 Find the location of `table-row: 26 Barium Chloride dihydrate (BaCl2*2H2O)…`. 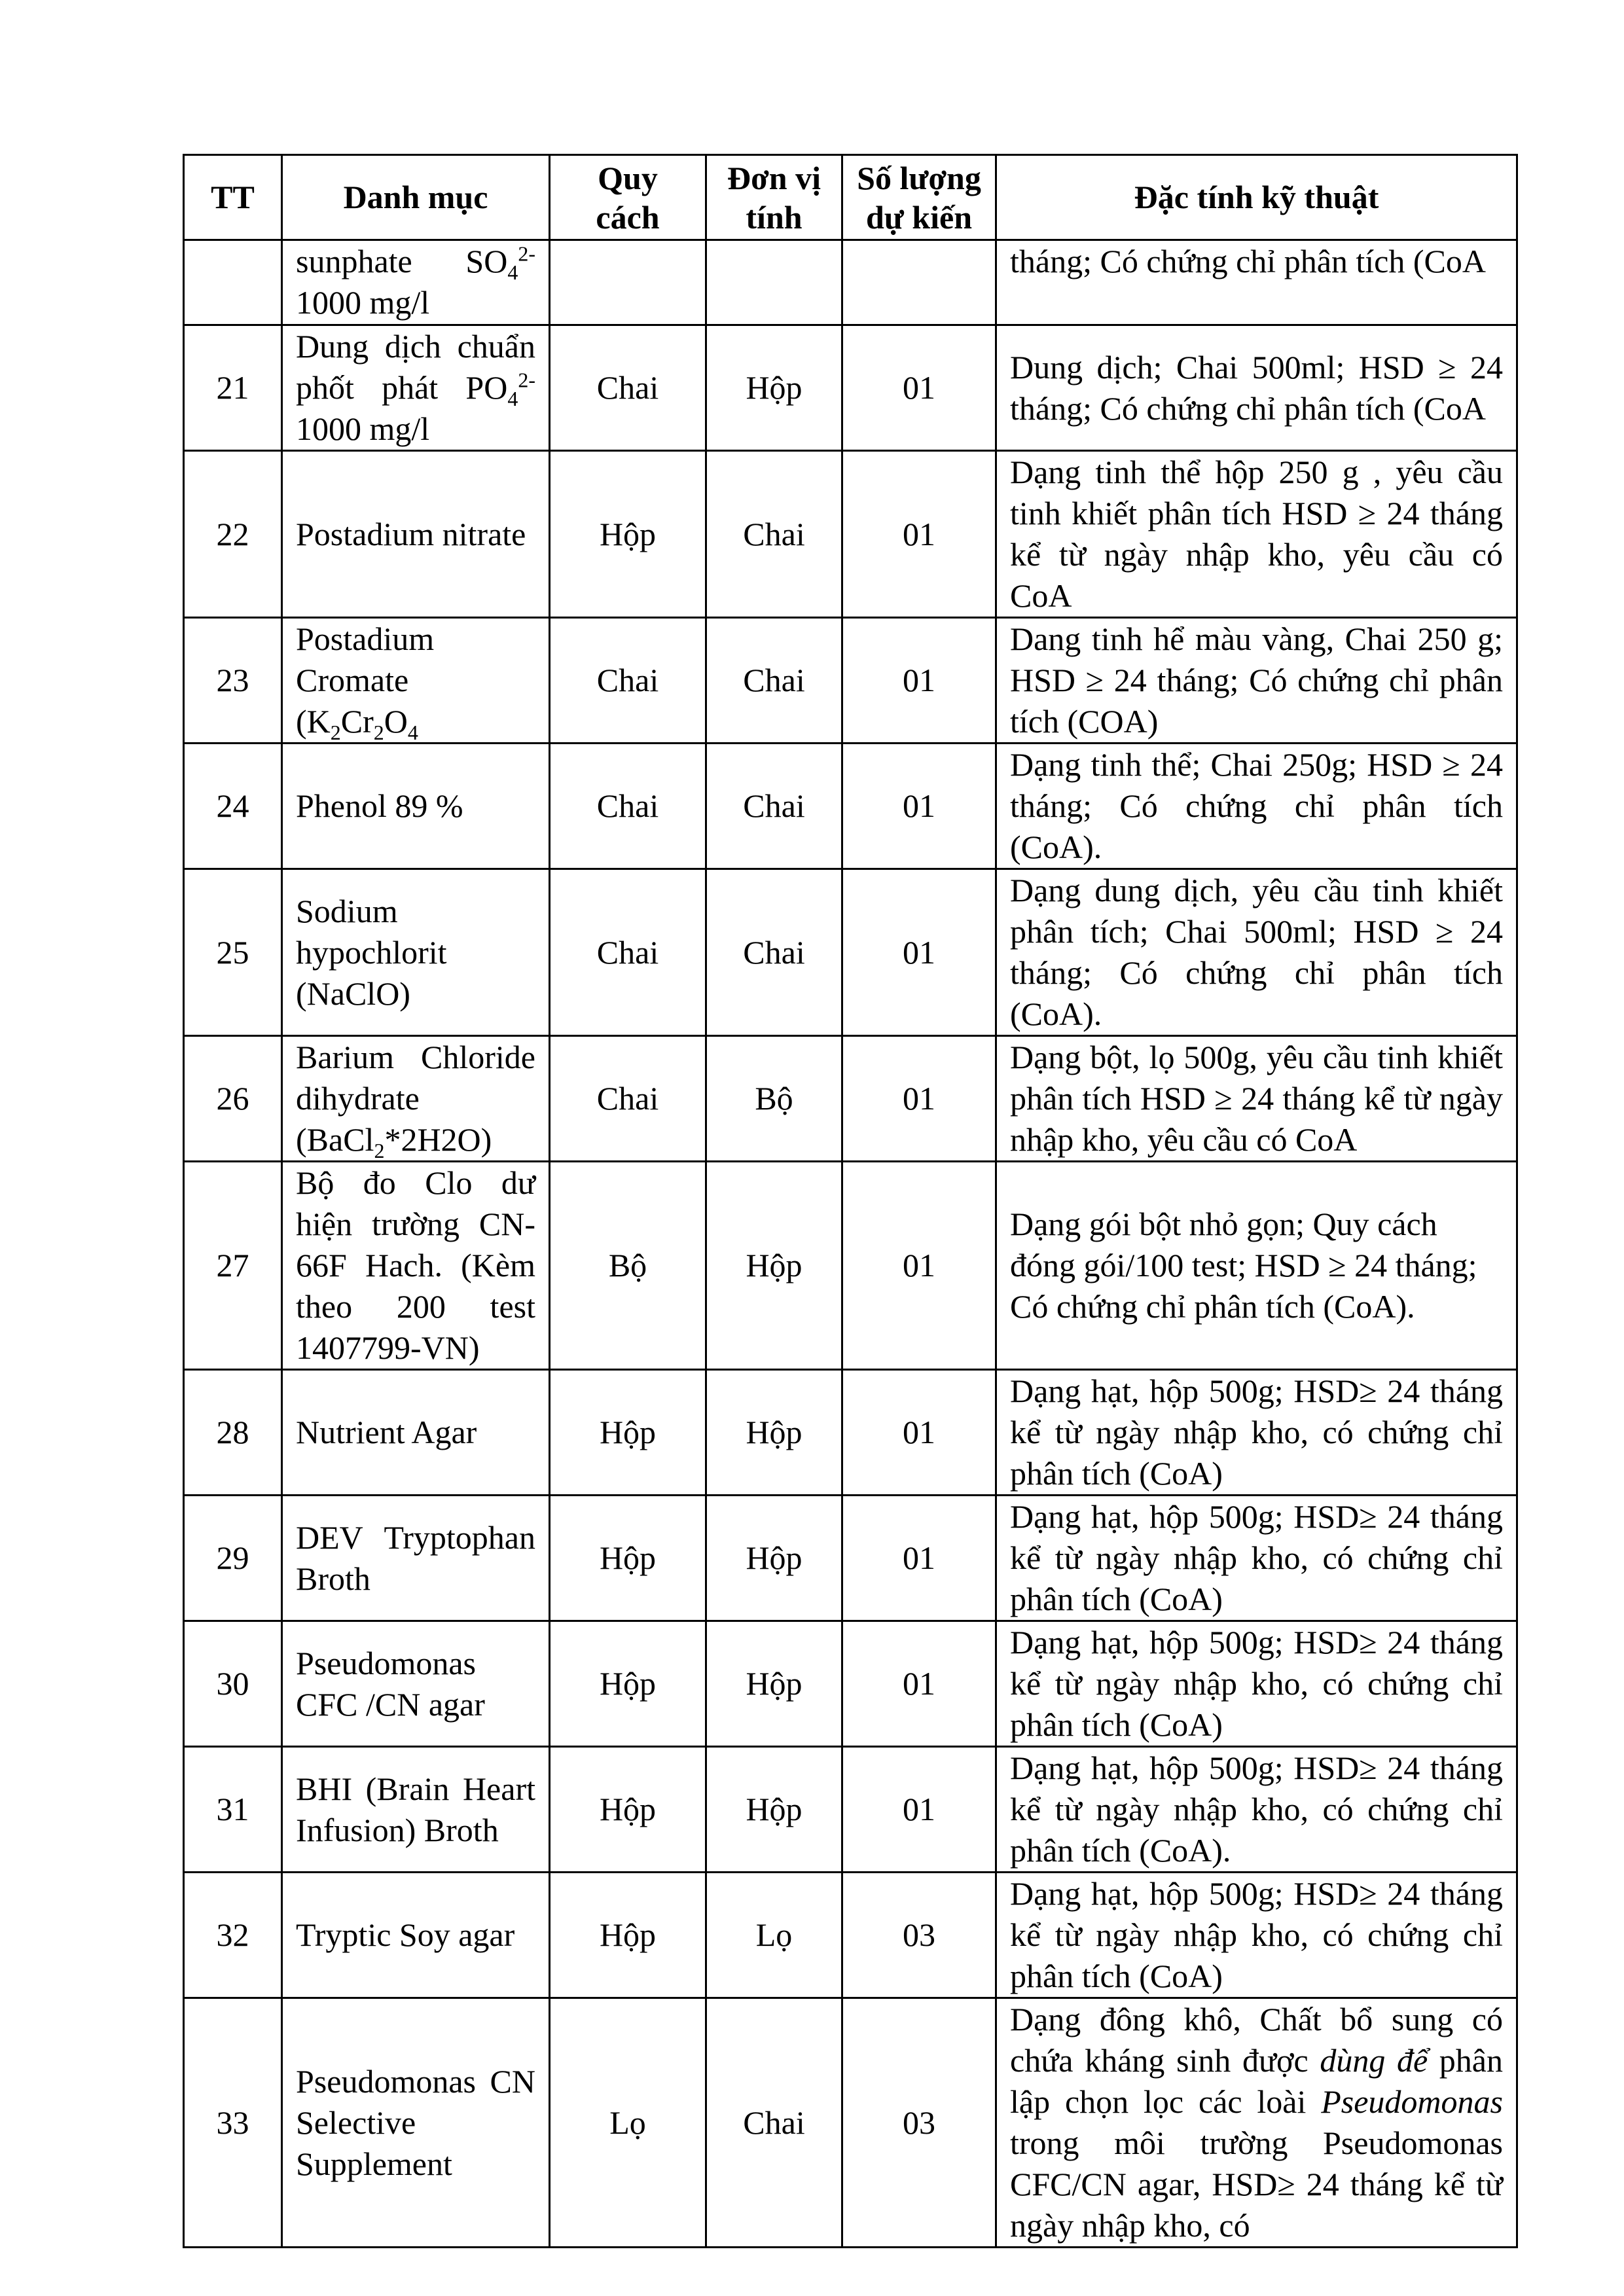

table-row: 26 Barium Chloride dihydrate (BaCl2*2H2O)… is located at coordinates (850, 1098).